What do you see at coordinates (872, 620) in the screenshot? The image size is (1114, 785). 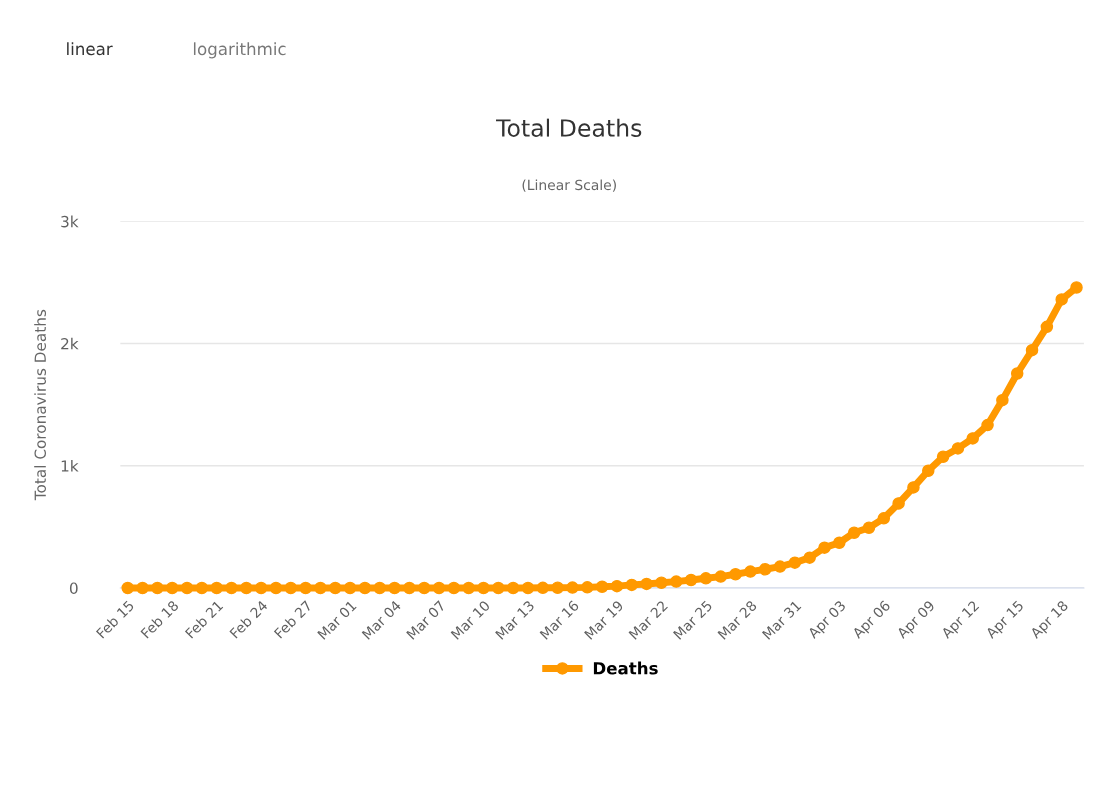 I see `x-tick-label: Apr 06` at bounding box center [872, 620].